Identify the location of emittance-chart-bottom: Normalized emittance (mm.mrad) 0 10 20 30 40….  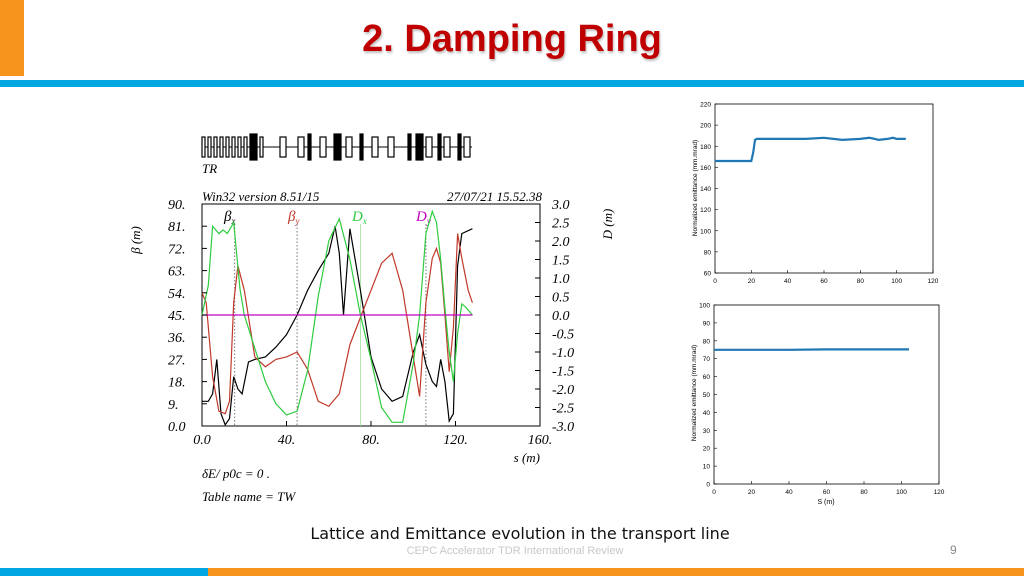
(818, 405).